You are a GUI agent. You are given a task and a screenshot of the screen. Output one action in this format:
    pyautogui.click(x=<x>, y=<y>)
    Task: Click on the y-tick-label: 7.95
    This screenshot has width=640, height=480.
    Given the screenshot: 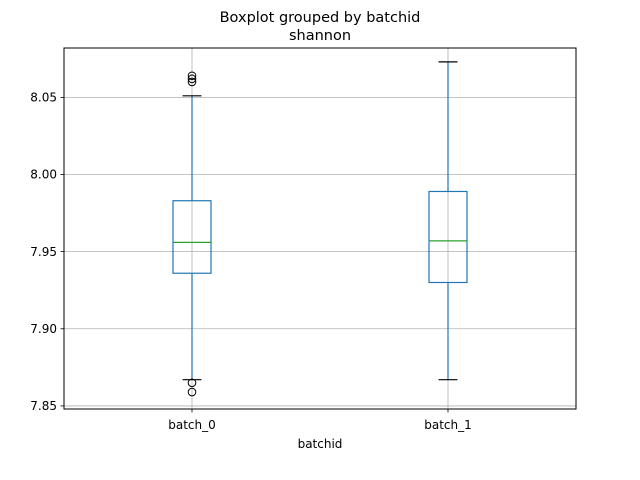 What is the action you would take?
    pyautogui.click(x=43, y=252)
    